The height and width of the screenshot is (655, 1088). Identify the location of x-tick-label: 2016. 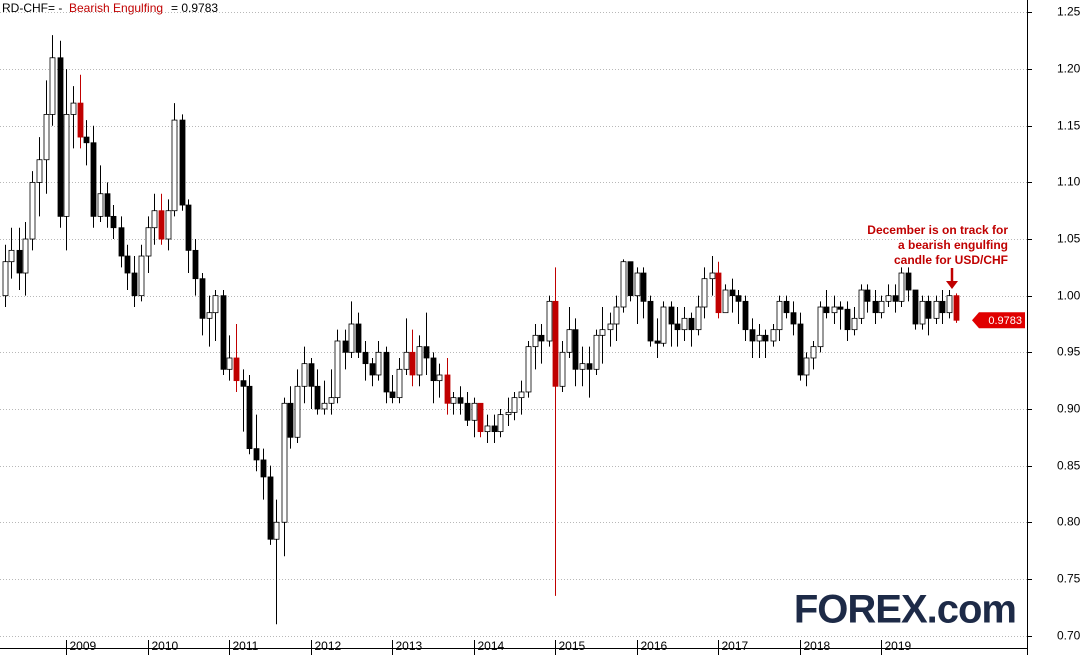
(654, 646).